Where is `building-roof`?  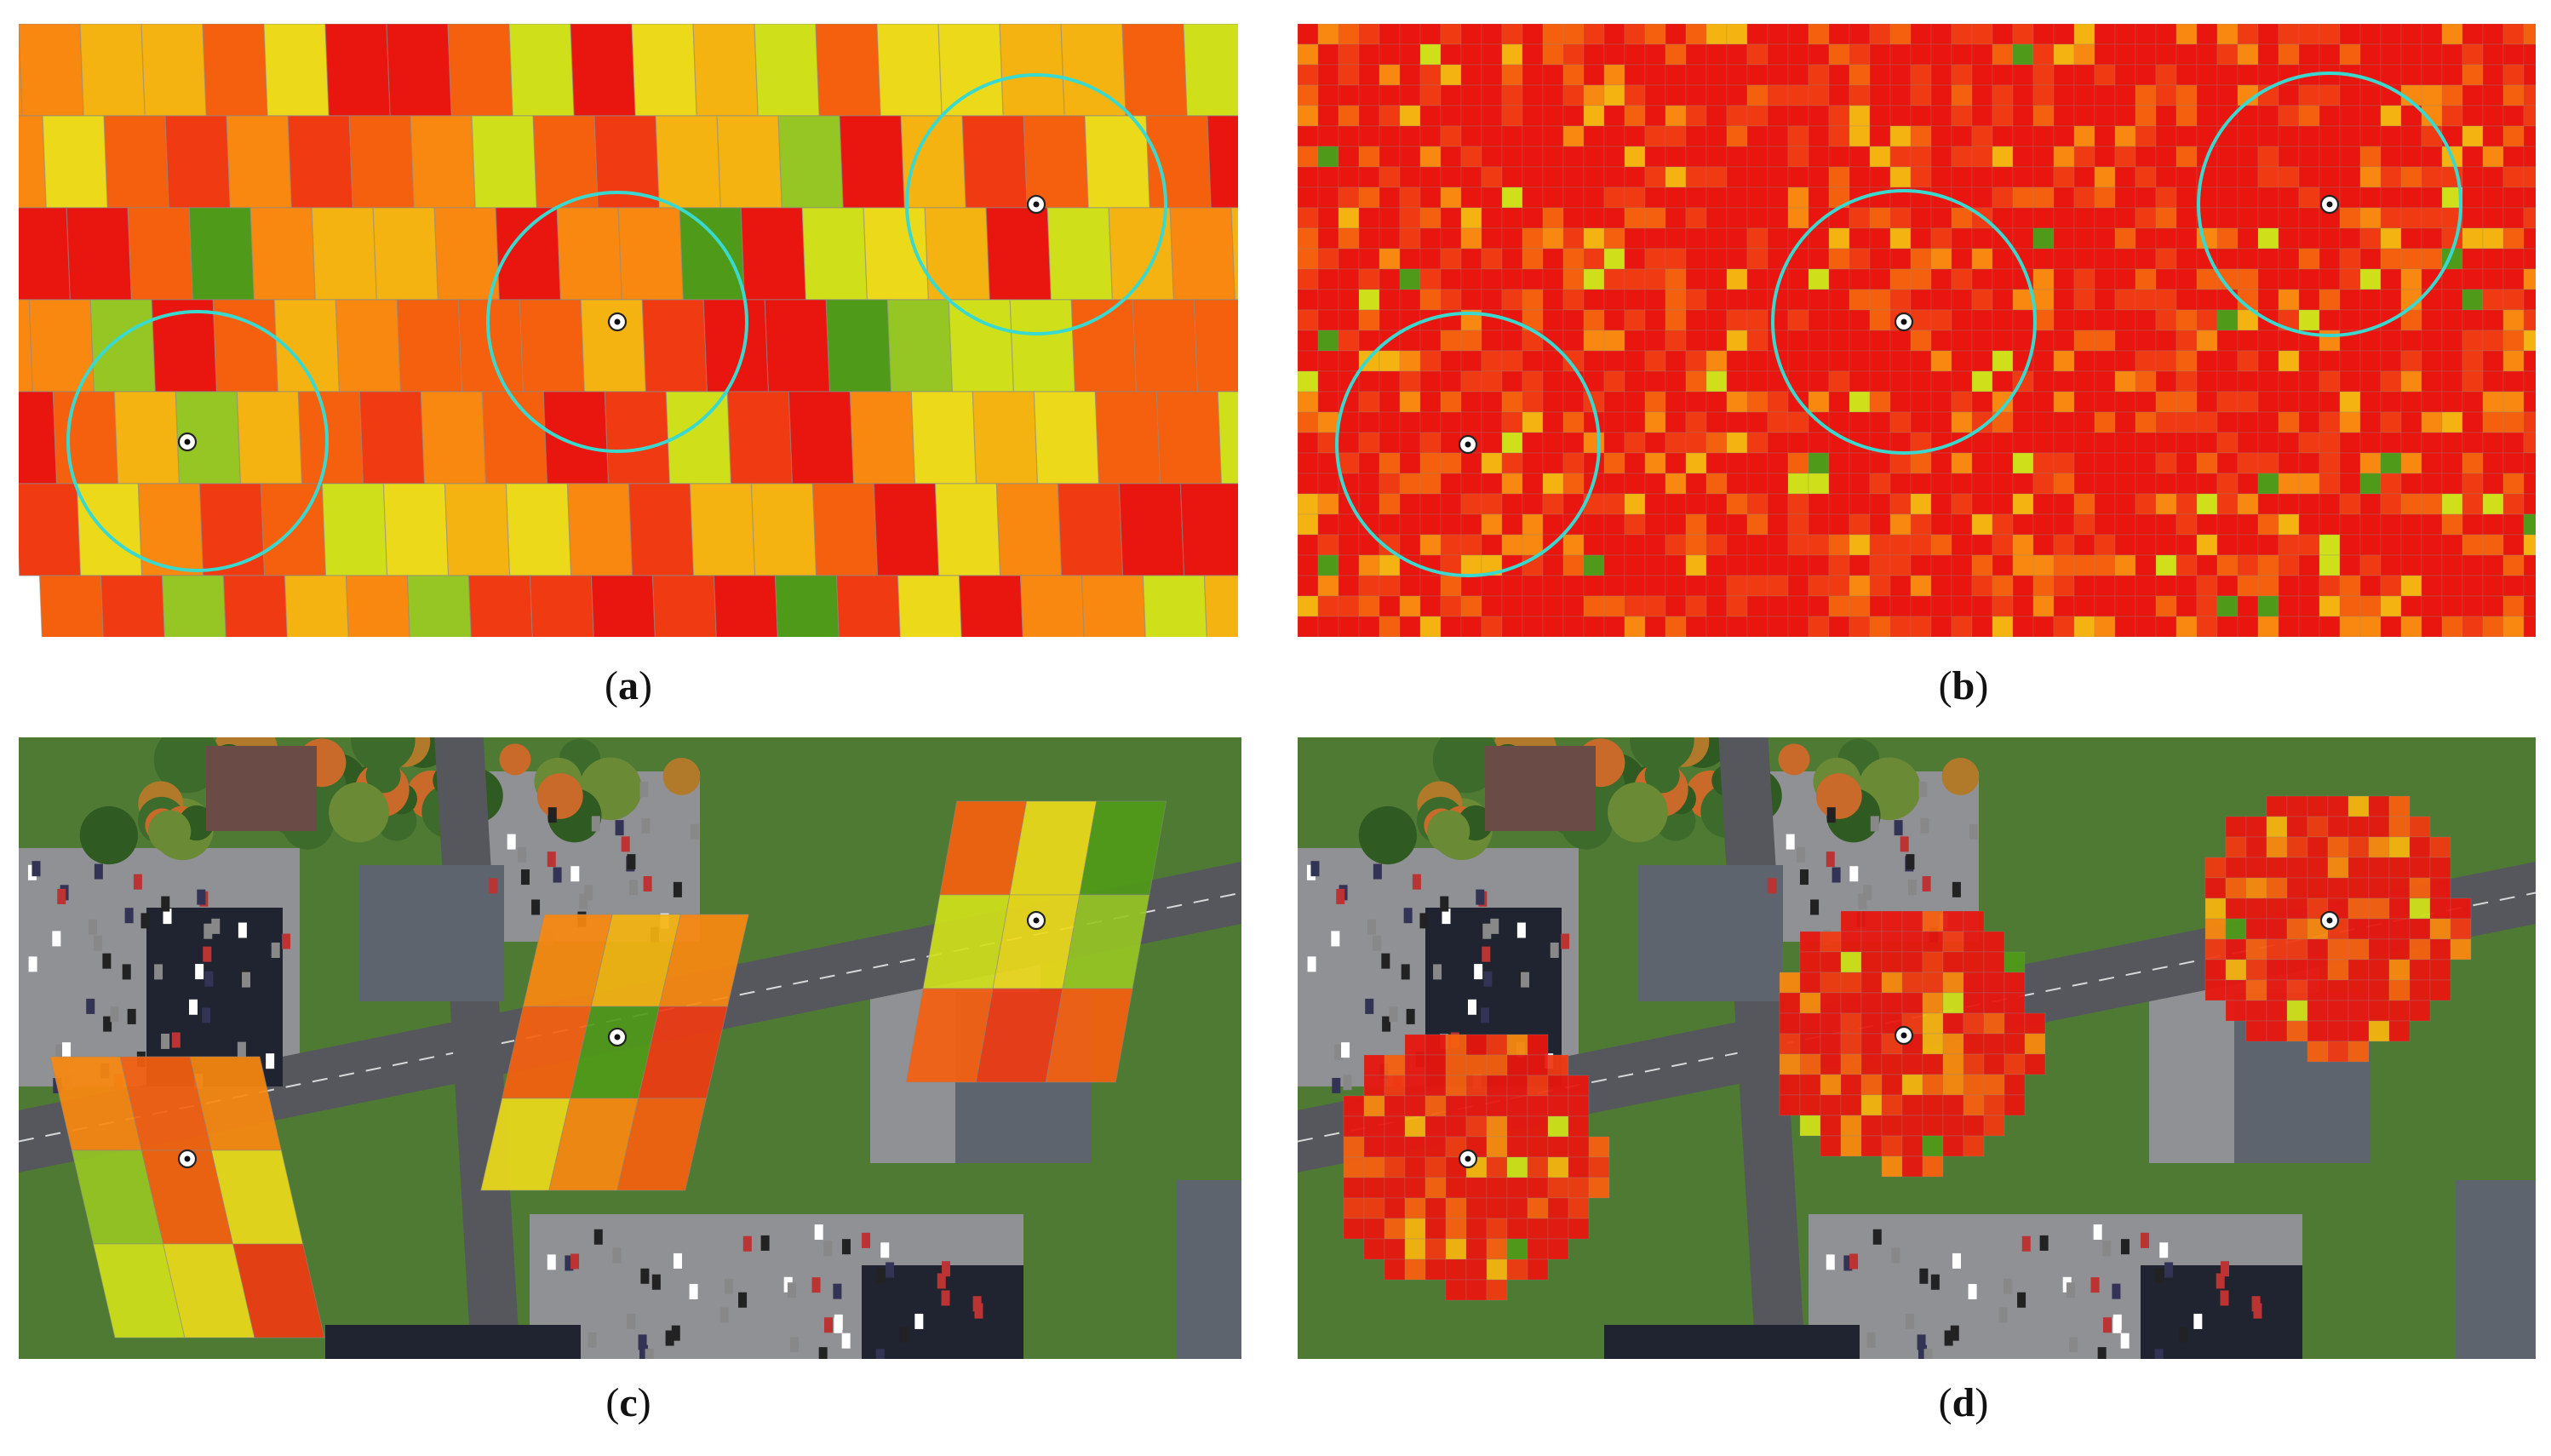
building-roof is located at coordinates (453, 1342).